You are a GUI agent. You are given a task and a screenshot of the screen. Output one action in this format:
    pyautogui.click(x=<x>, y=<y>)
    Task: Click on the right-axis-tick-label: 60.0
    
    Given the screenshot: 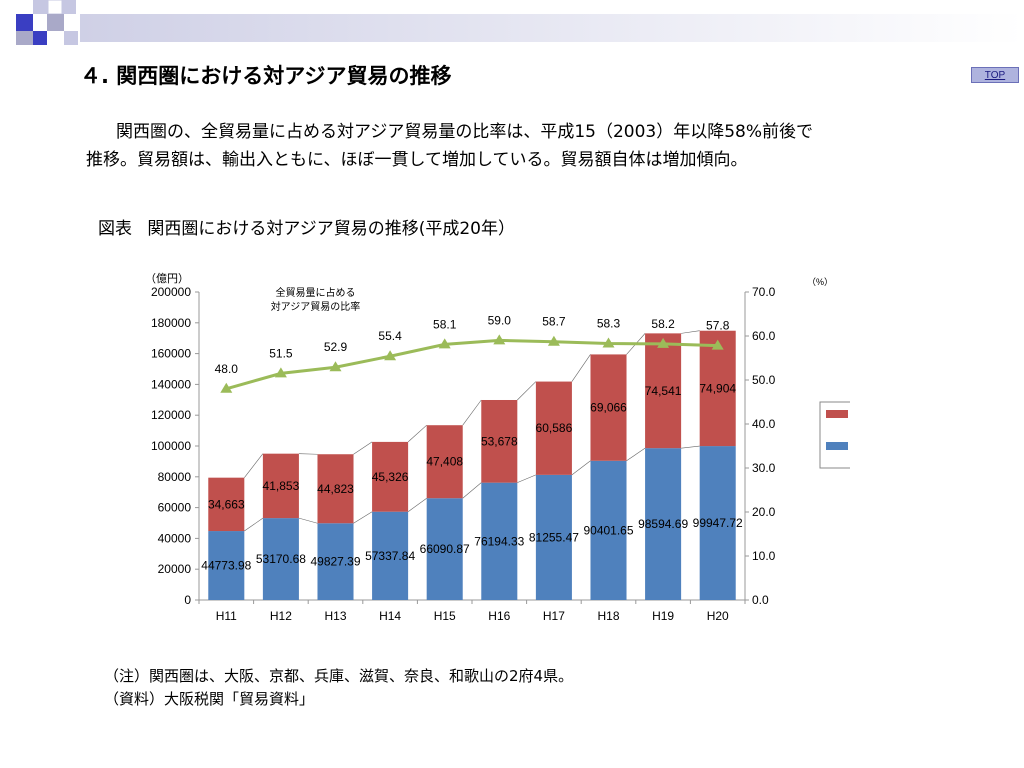 What is the action you would take?
    pyautogui.click(x=764, y=336)
    